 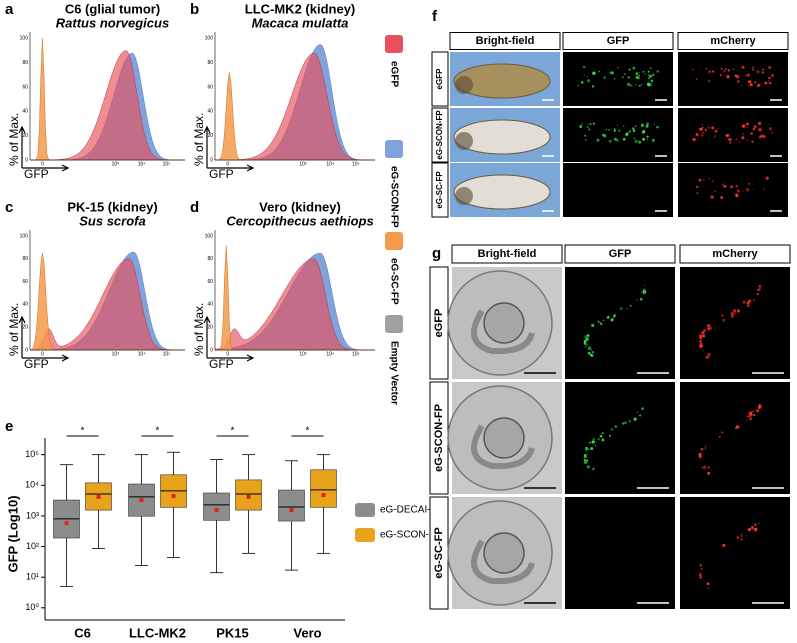 I want to click on legend-label: eG-SCON-FP, so click(x=411, y=535).